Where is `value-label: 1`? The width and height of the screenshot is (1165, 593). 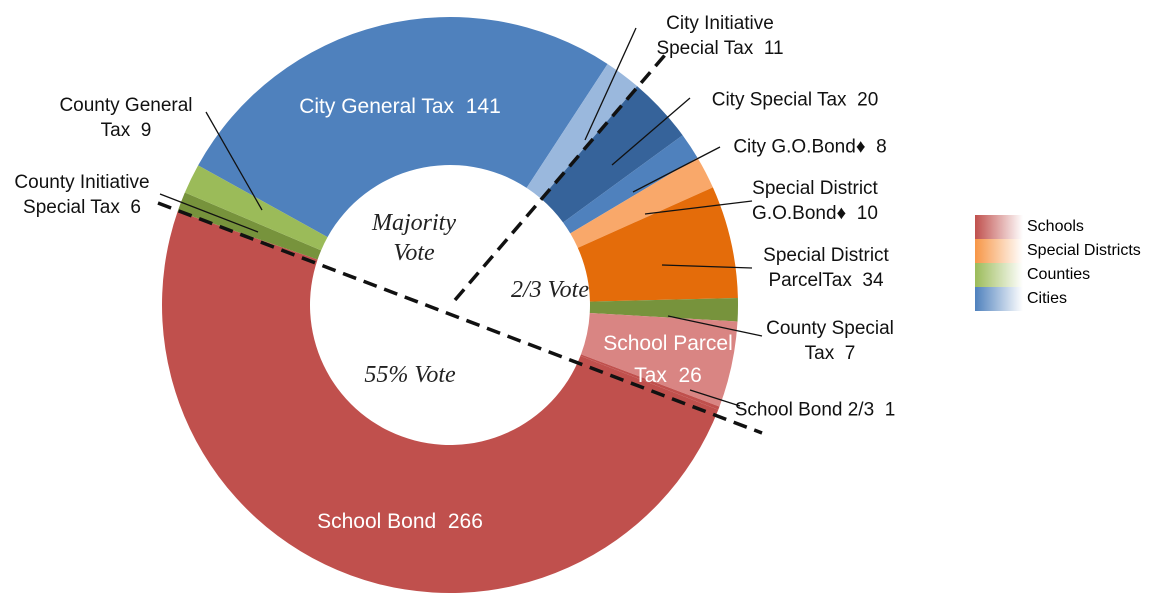 value-label: 1 is located at coordinates (890, 410).